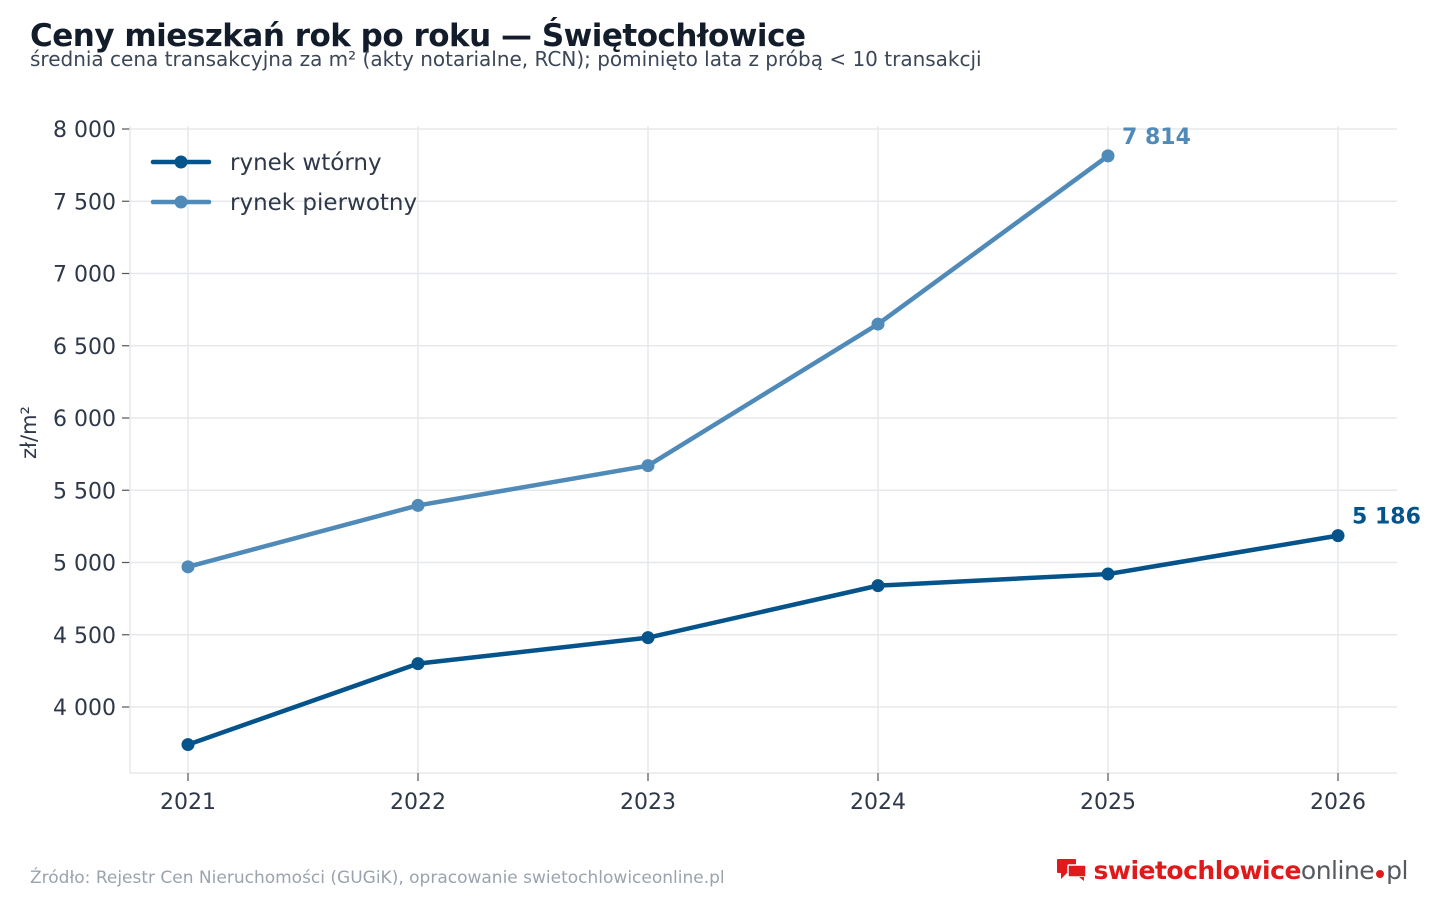 The width and height of the screenshot is (1440, 900). Describe the element at coordinates (306, 163) in the screenshot. I see `legend-label-wtorny: rynek wtórny` at that location.